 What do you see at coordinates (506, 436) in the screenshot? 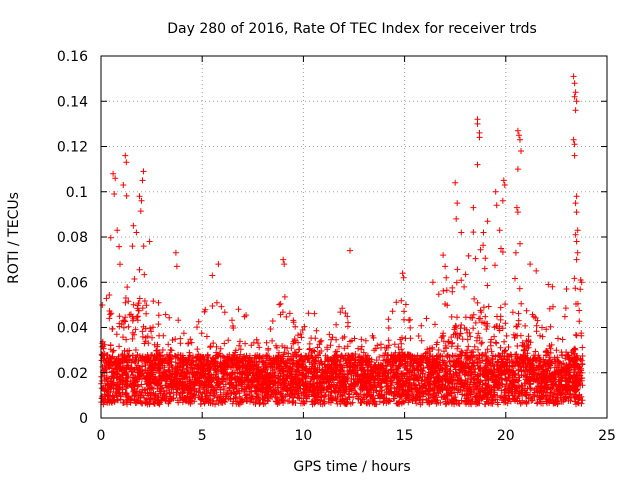
I see `x-tick-label: 20` at bounding box center [506, 436].